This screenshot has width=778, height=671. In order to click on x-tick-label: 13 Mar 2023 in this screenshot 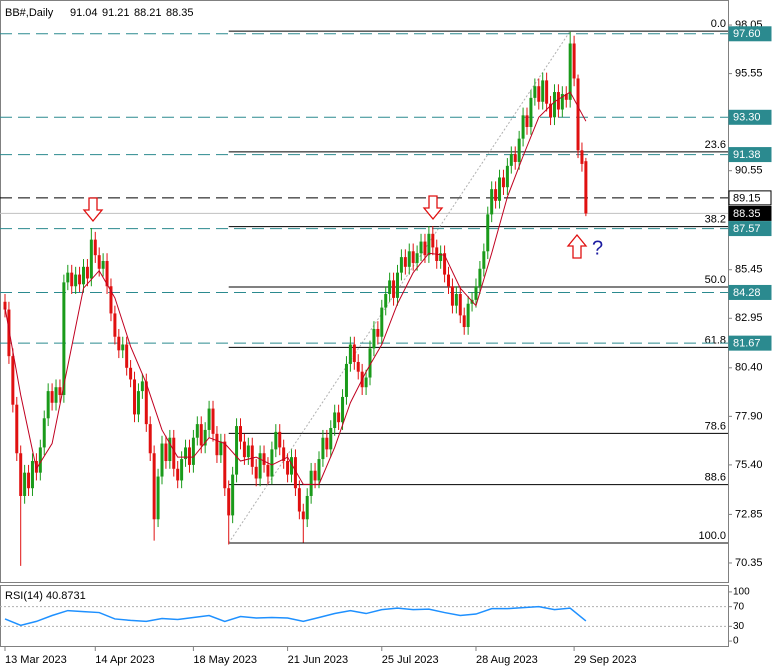, I will do `click(36, 660)`.